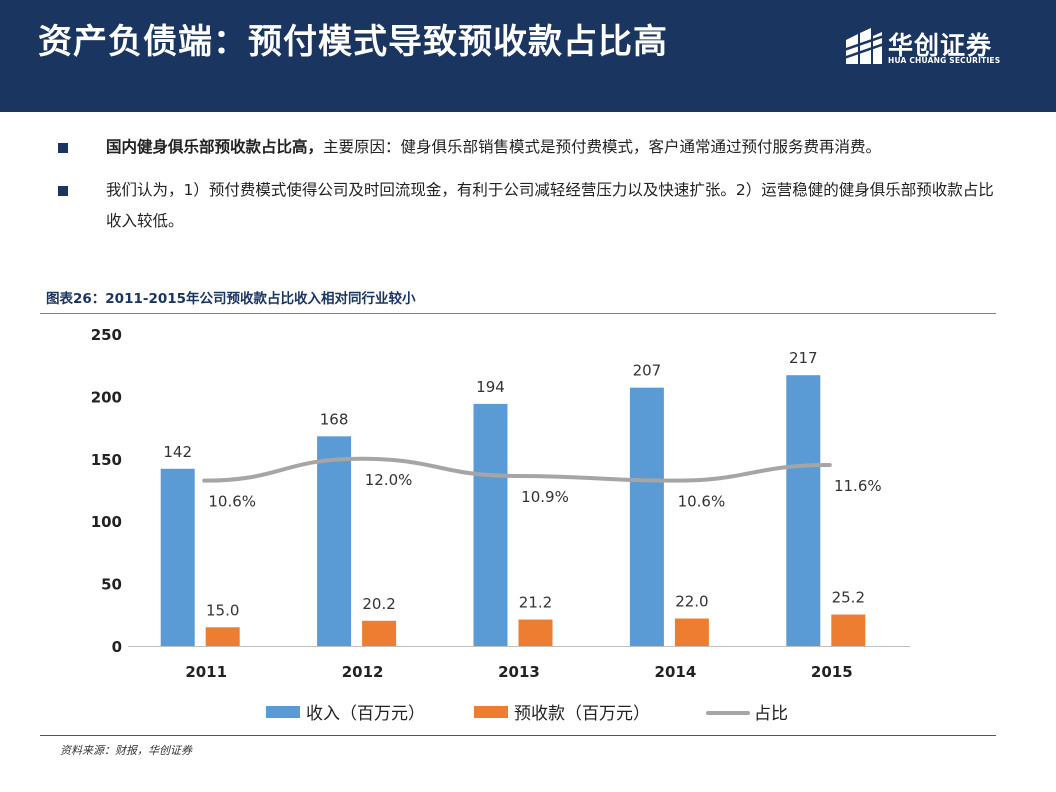 The width and height of the screenshot is (1056, 792). What do you see at coordinates (848, 598) in the screenshot?
I see `prepaid-data-label: 25.2` at bounding box center [848, 598].